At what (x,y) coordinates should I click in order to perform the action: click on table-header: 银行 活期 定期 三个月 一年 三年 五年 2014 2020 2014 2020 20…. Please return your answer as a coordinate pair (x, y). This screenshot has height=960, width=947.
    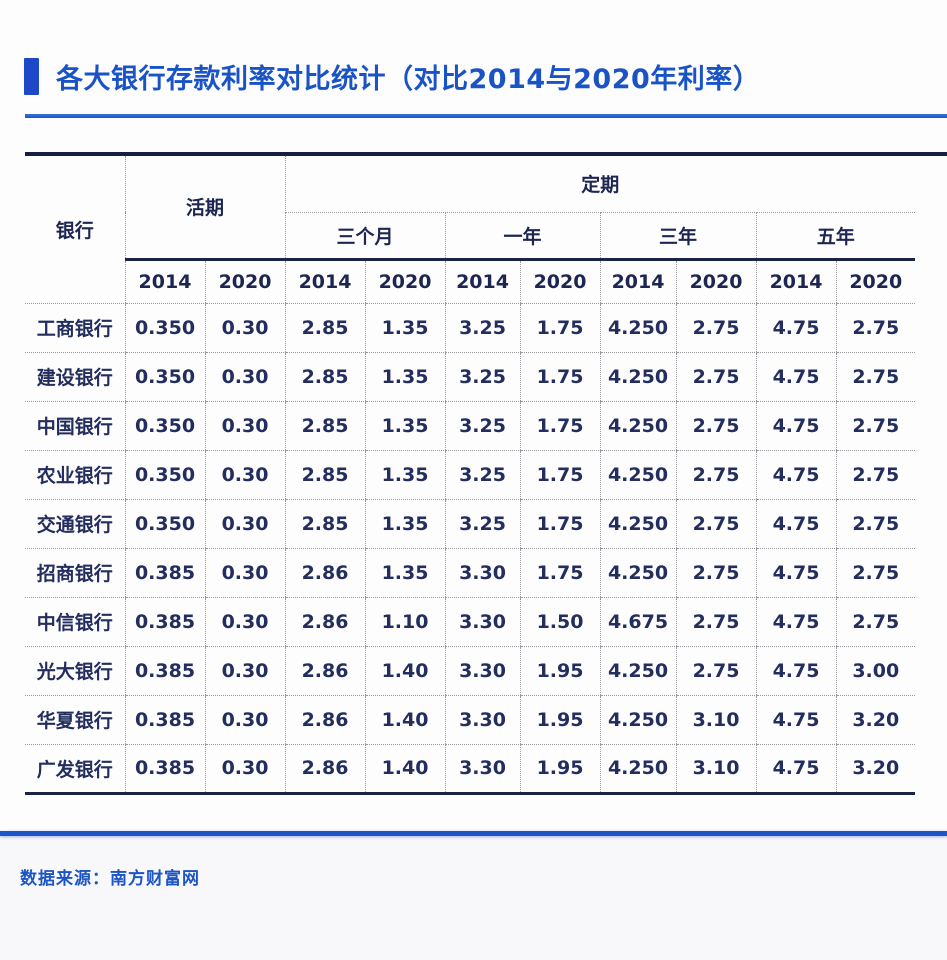
    Looking at the image, I should click on (470, 230).